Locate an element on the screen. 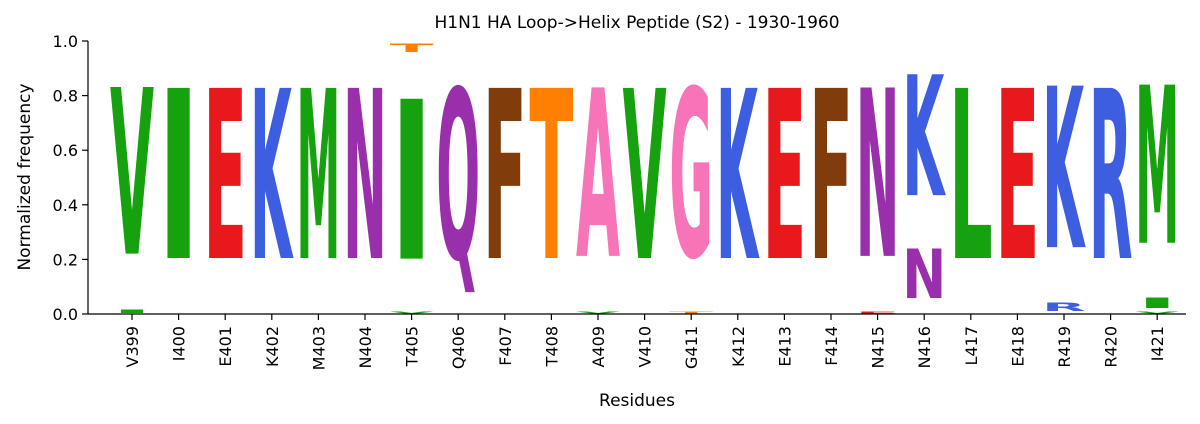 The width and height of the screenshot is (1200, 424). x-tick-label: A409 is located at coordinates (598, 346).